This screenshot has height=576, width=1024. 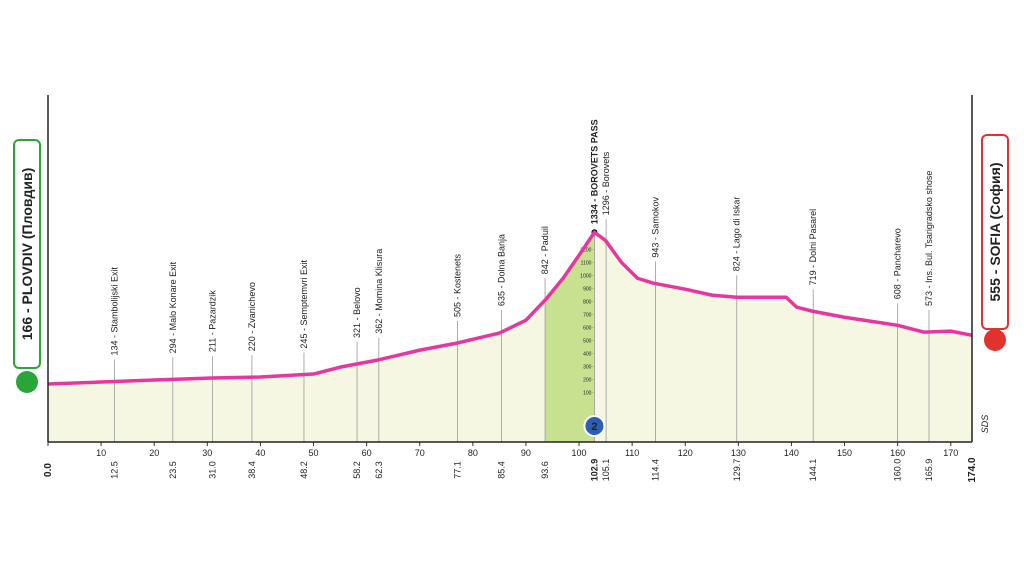 What do you see at coordinates (587, 342) in the screenshot?
I see `y-tick-label: 500` at bounding box center [587, 342].